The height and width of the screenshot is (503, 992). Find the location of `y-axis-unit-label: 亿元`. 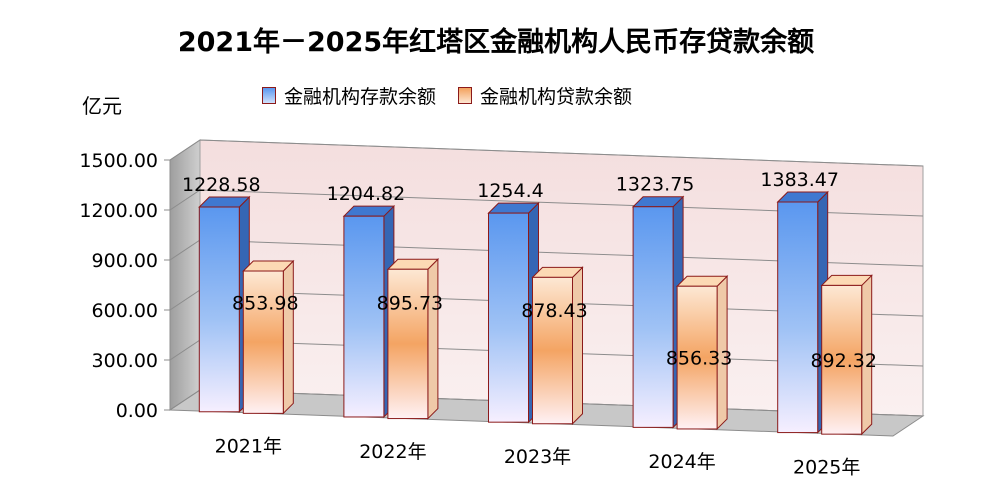

y-axis-unit-label: 亿元 is located at coordinates (102, 106).